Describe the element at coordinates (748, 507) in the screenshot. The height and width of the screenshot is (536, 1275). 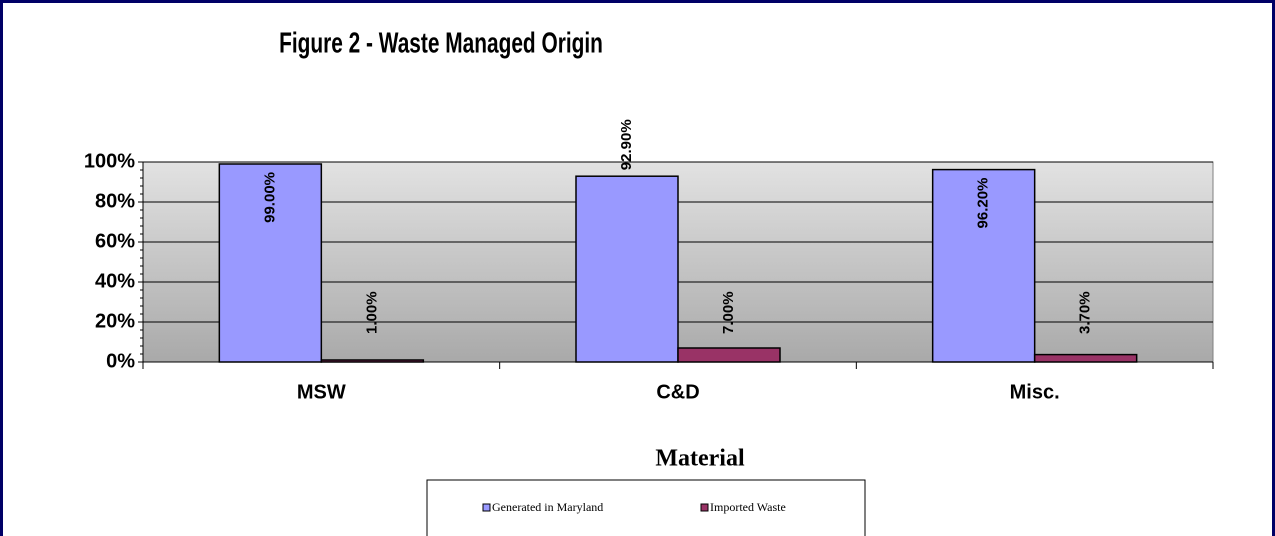
I see `legend-label: Imported Waste` at that location.